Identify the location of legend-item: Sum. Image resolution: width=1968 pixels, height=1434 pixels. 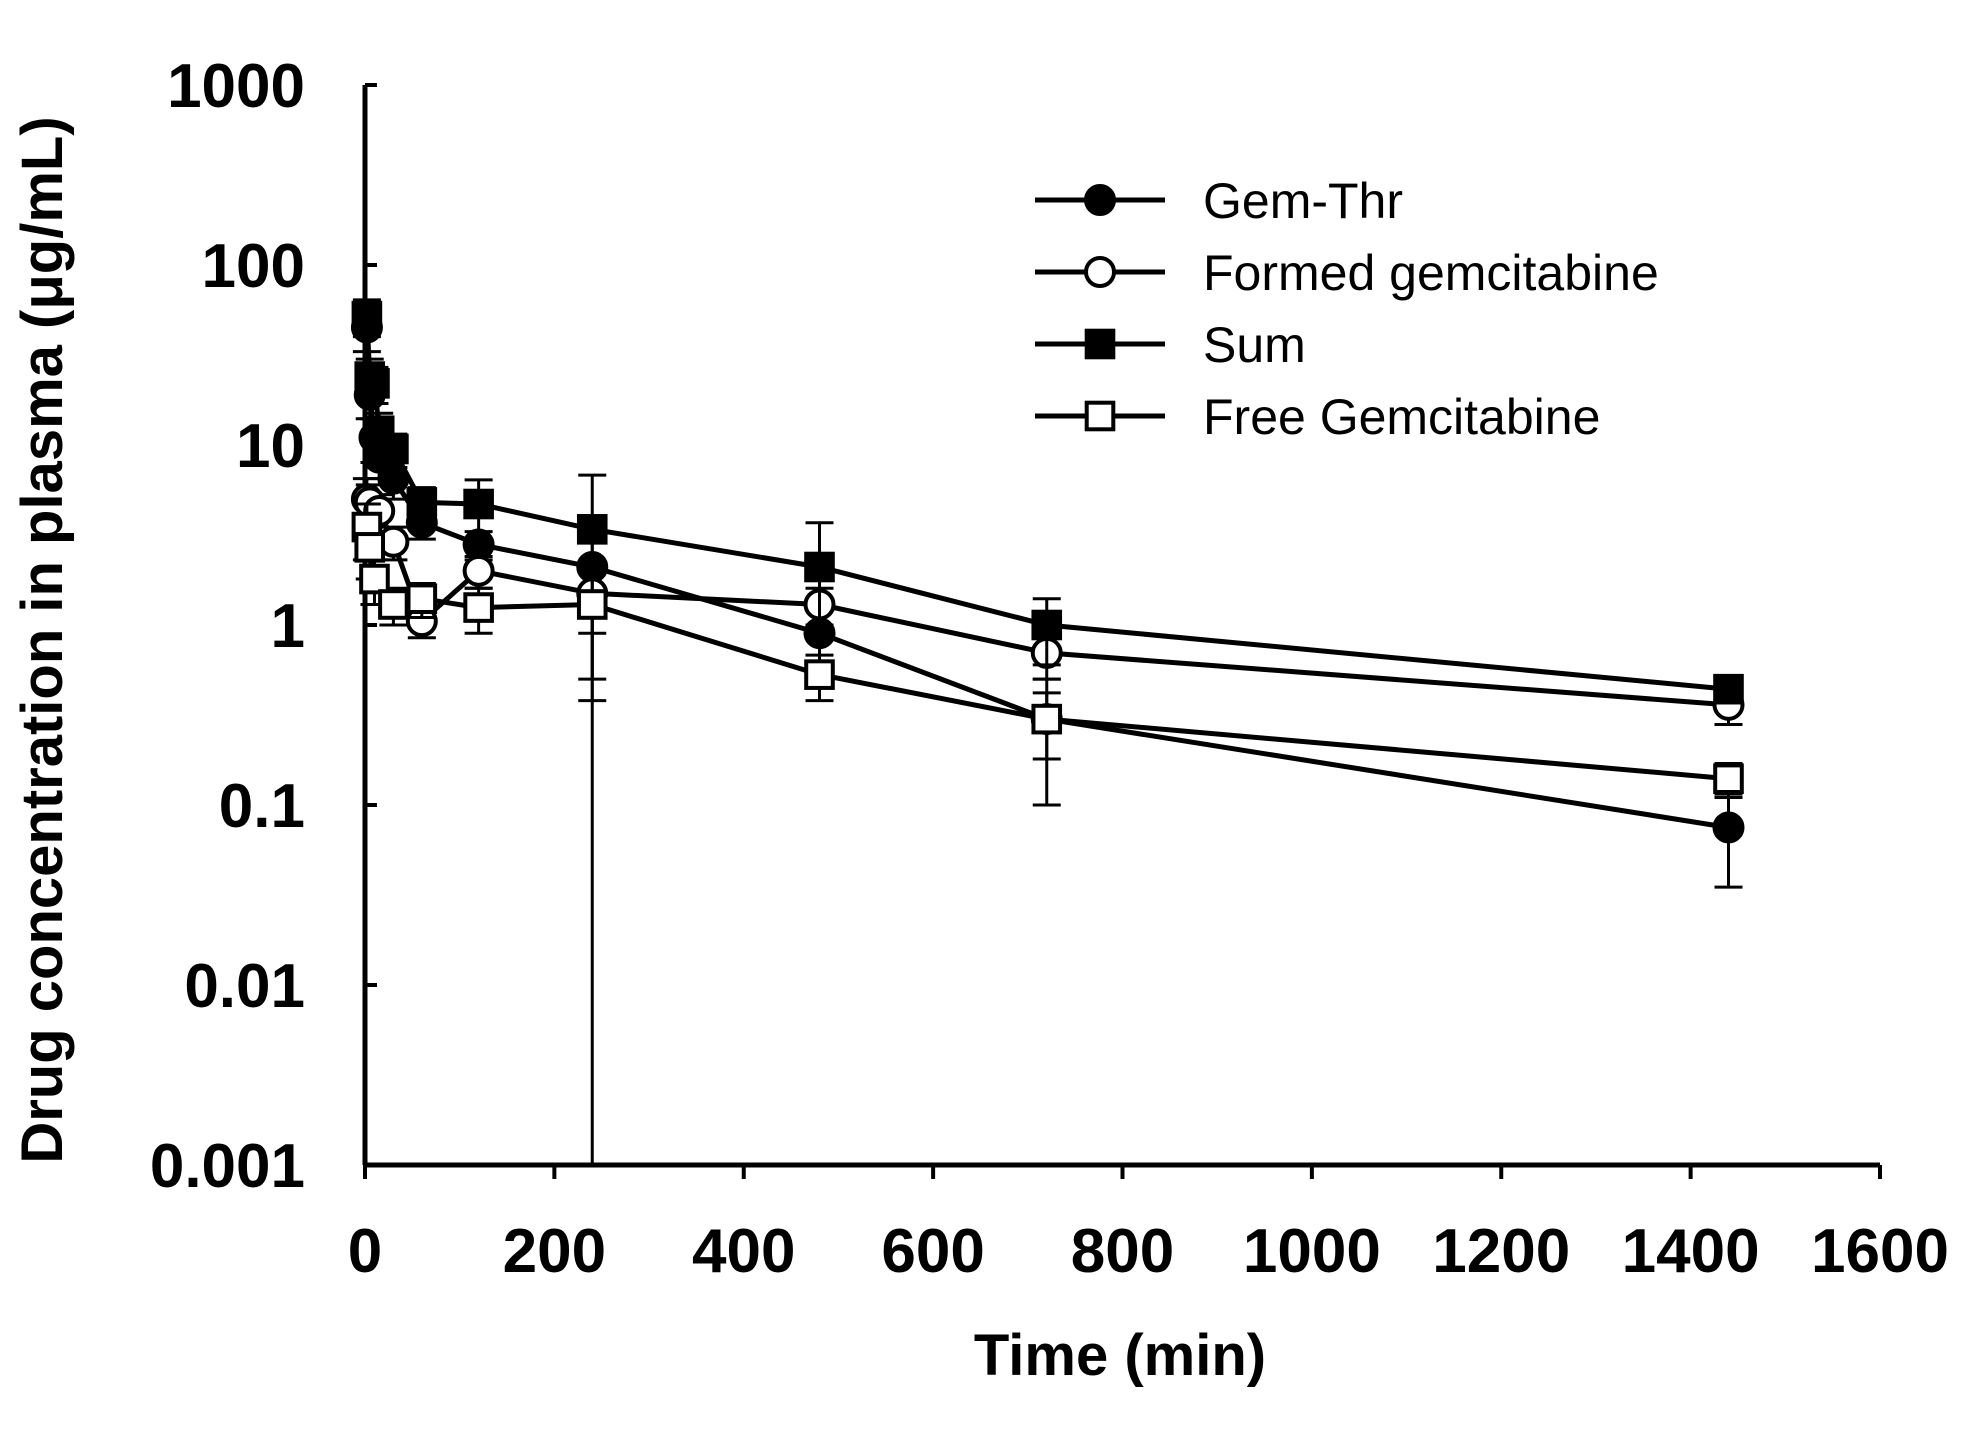
(1170, 345).